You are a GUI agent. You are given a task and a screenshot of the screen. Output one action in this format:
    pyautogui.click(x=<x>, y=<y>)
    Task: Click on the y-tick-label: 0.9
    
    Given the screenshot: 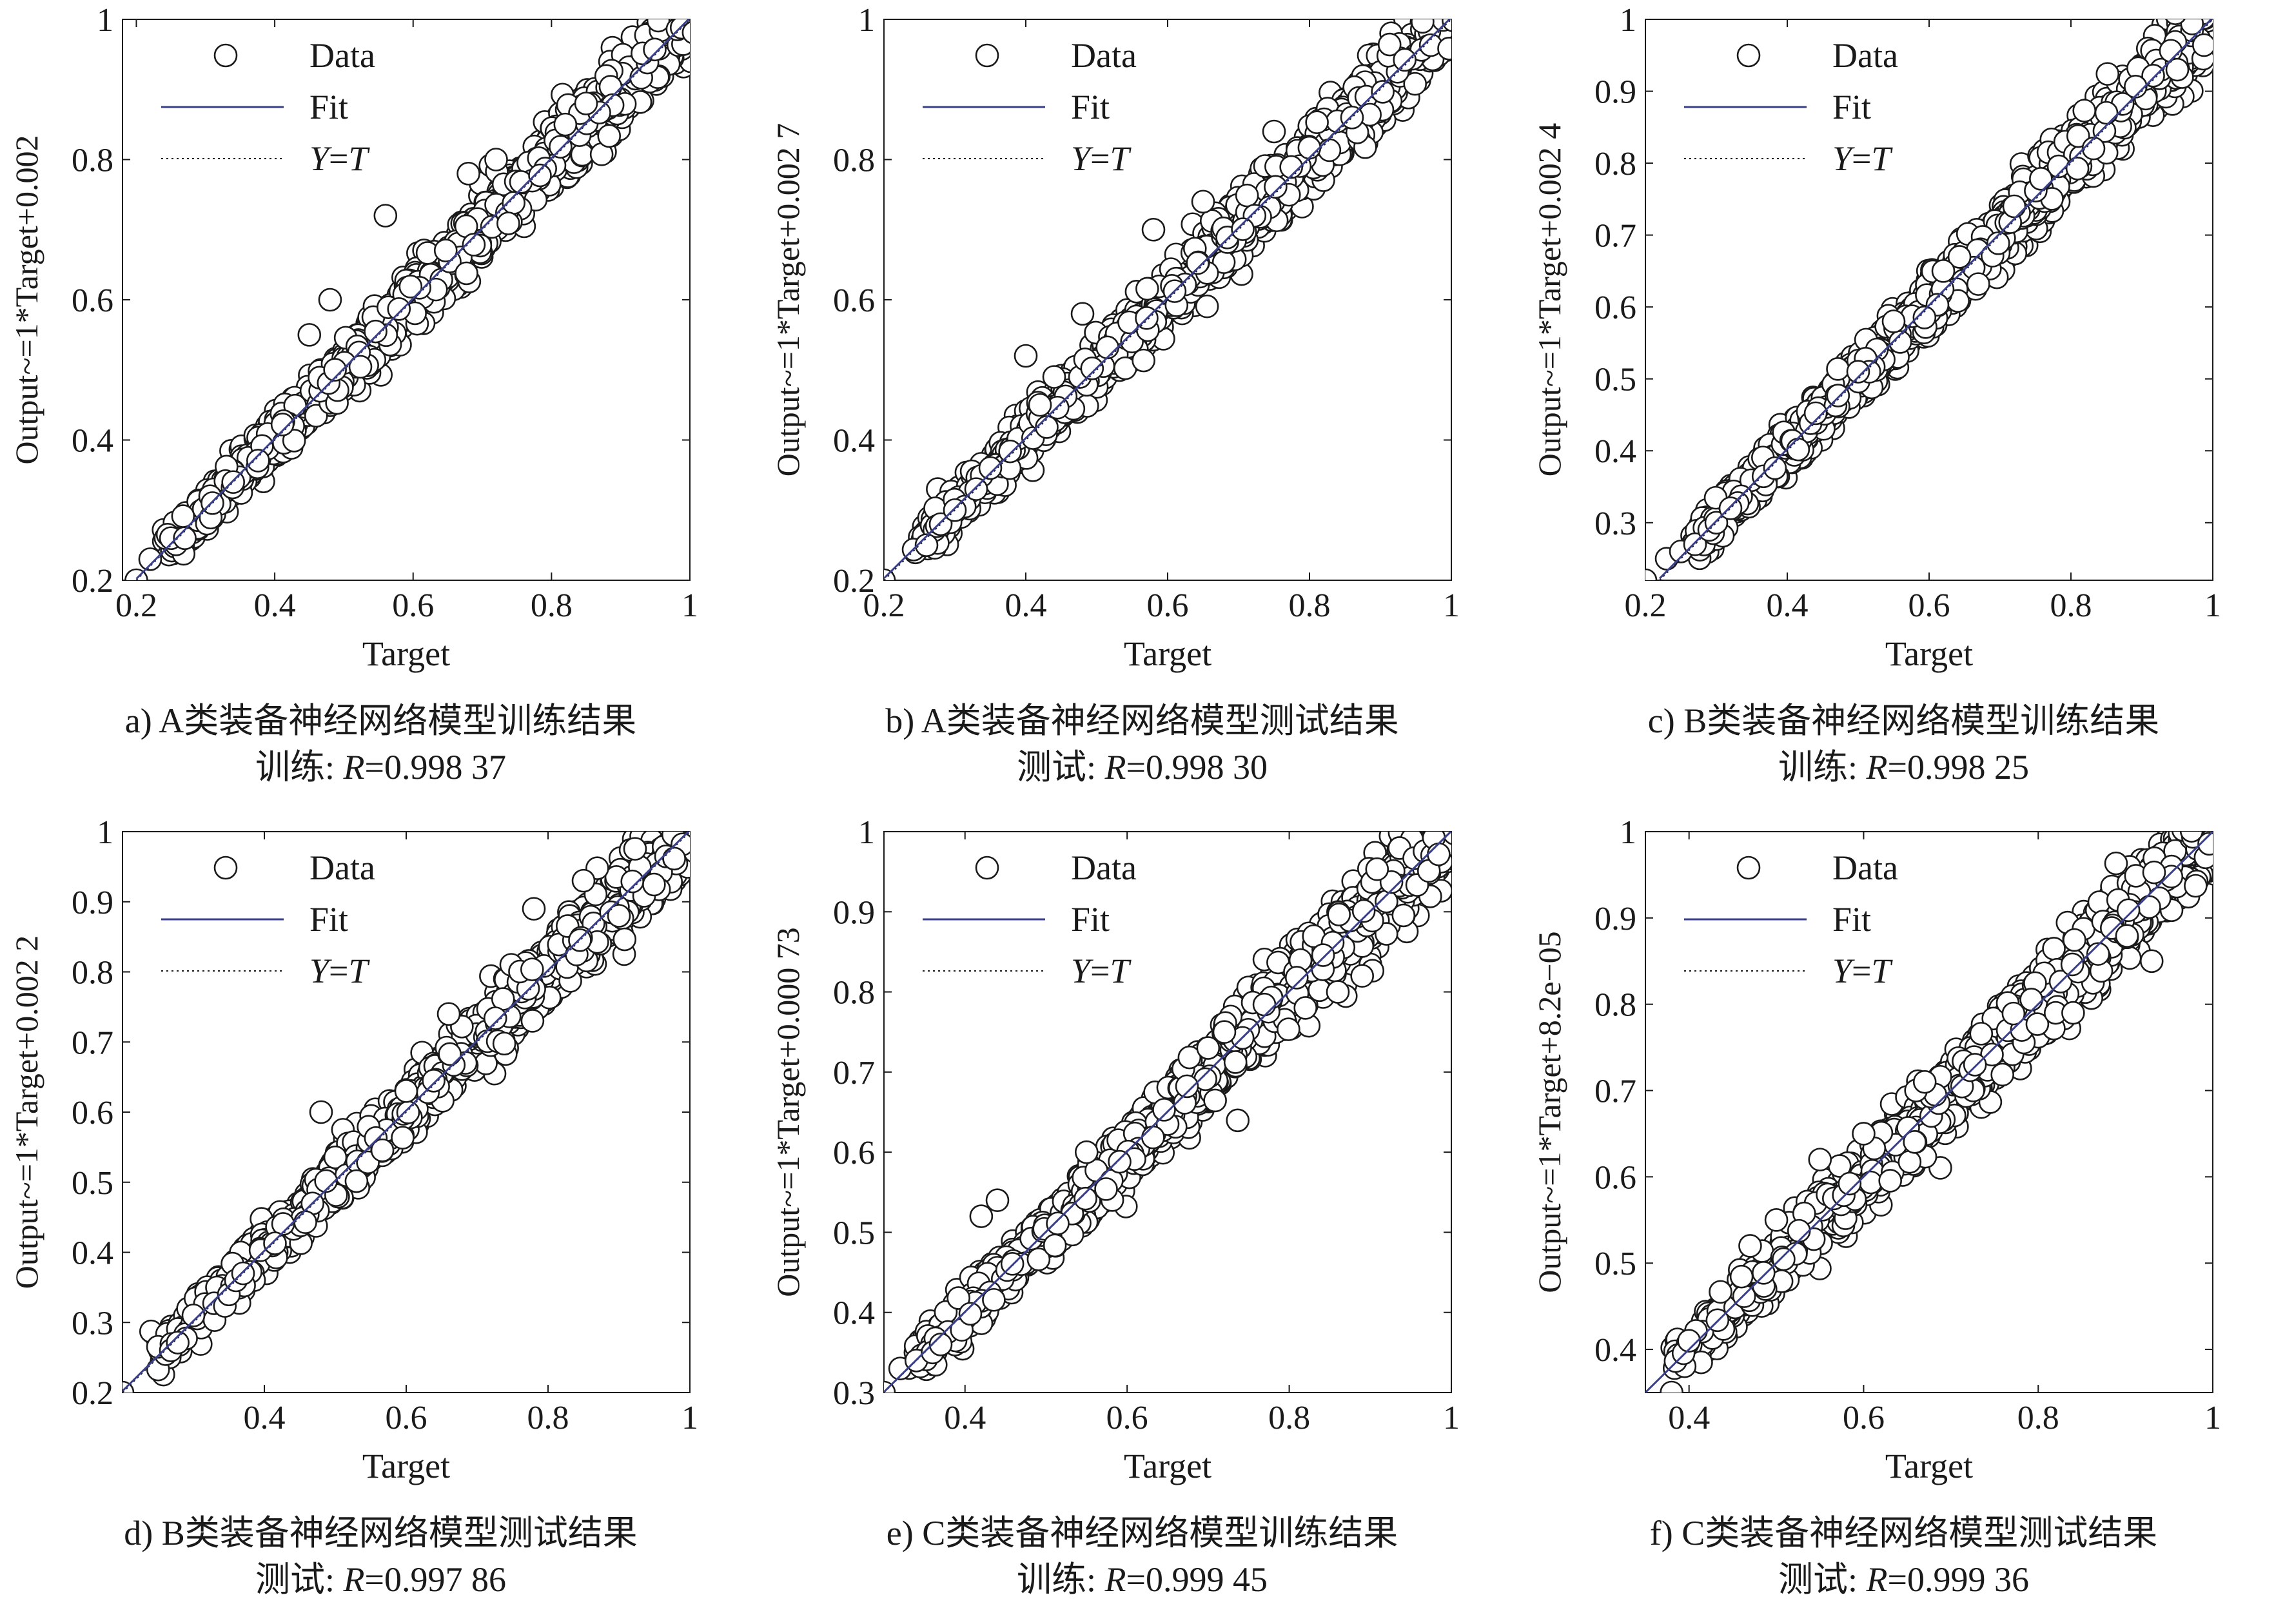 What is the action you would take?
    pyautogui.click(x=1615, y=92)
    